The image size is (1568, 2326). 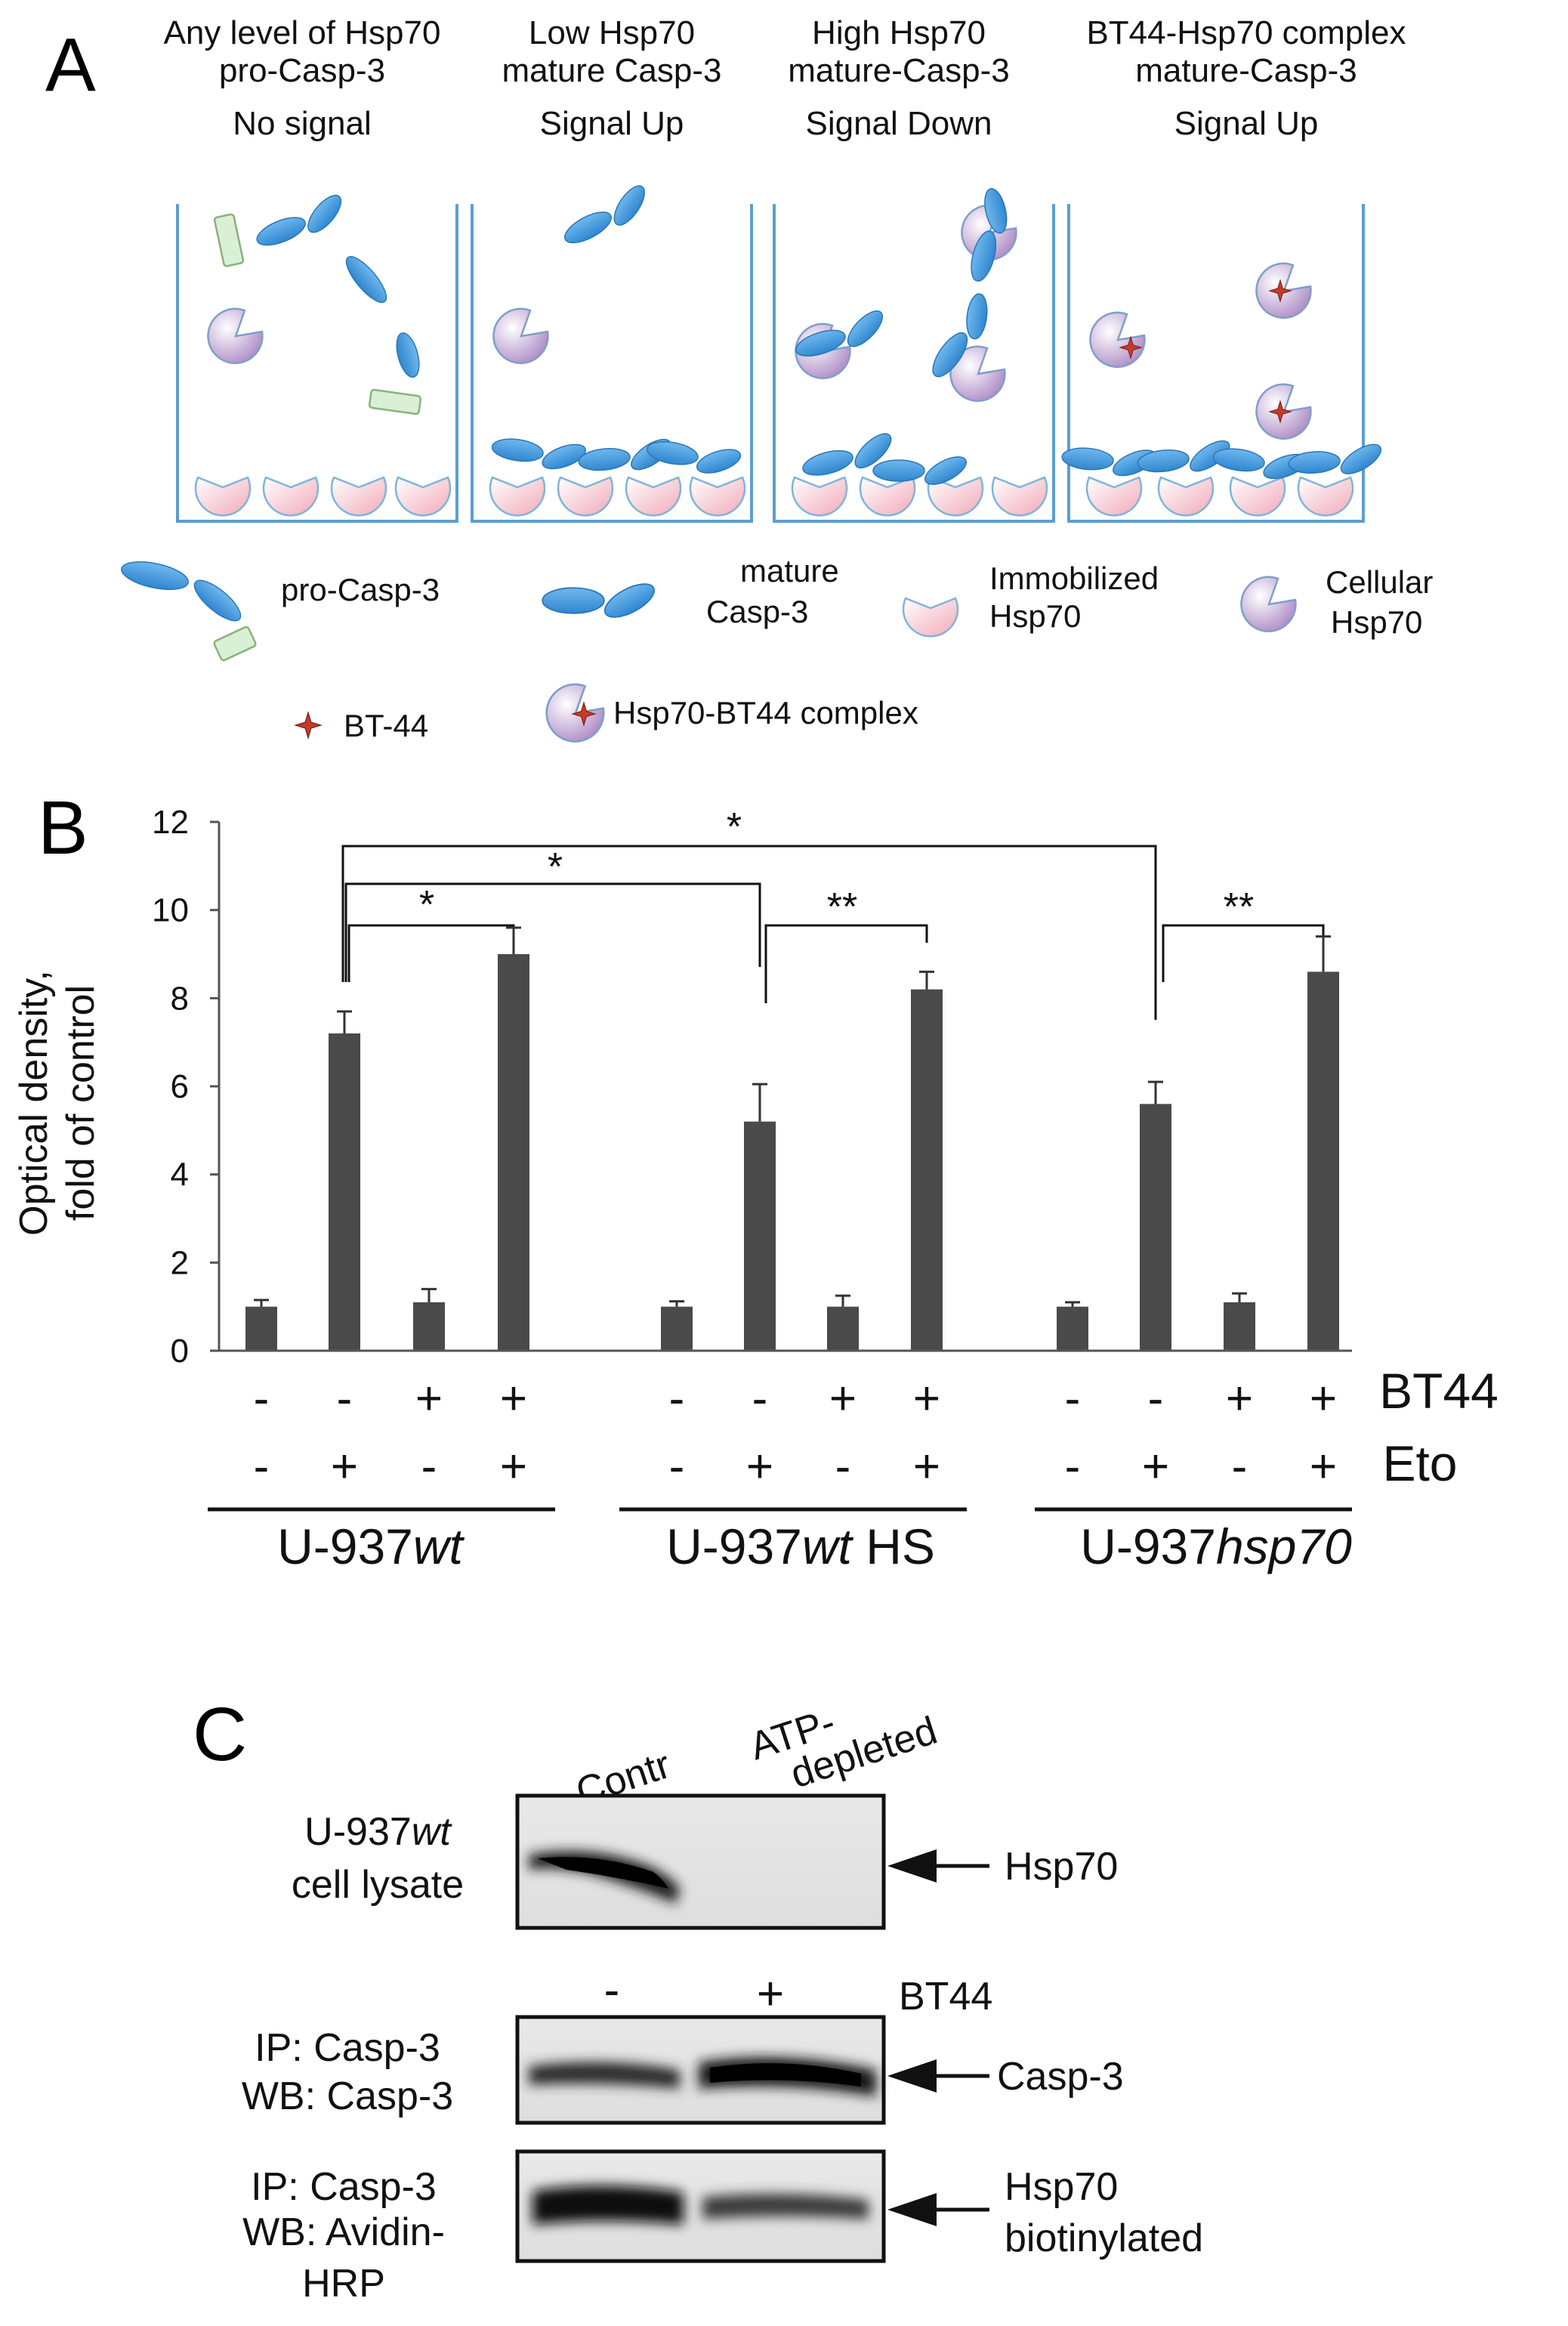 I want to click on y-axis-title-line2: fold of control, so click(x=81, y=1103).